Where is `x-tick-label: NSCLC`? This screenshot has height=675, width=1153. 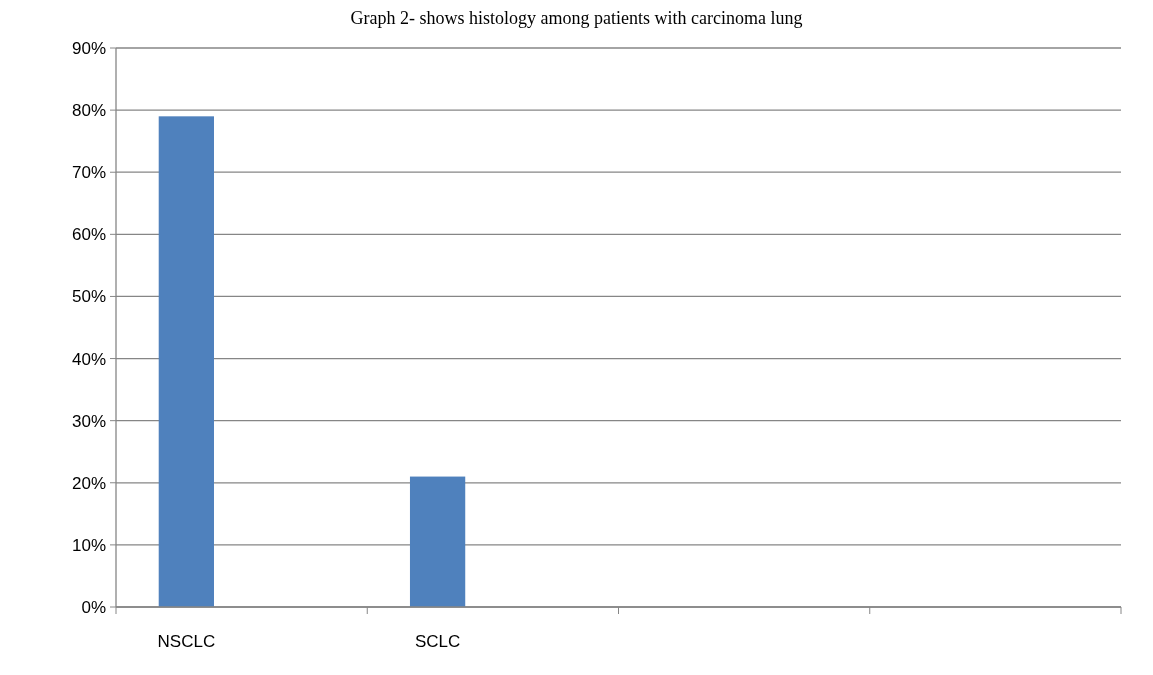
x-tick-label: NSCLC is located at coordinates (186, 641).